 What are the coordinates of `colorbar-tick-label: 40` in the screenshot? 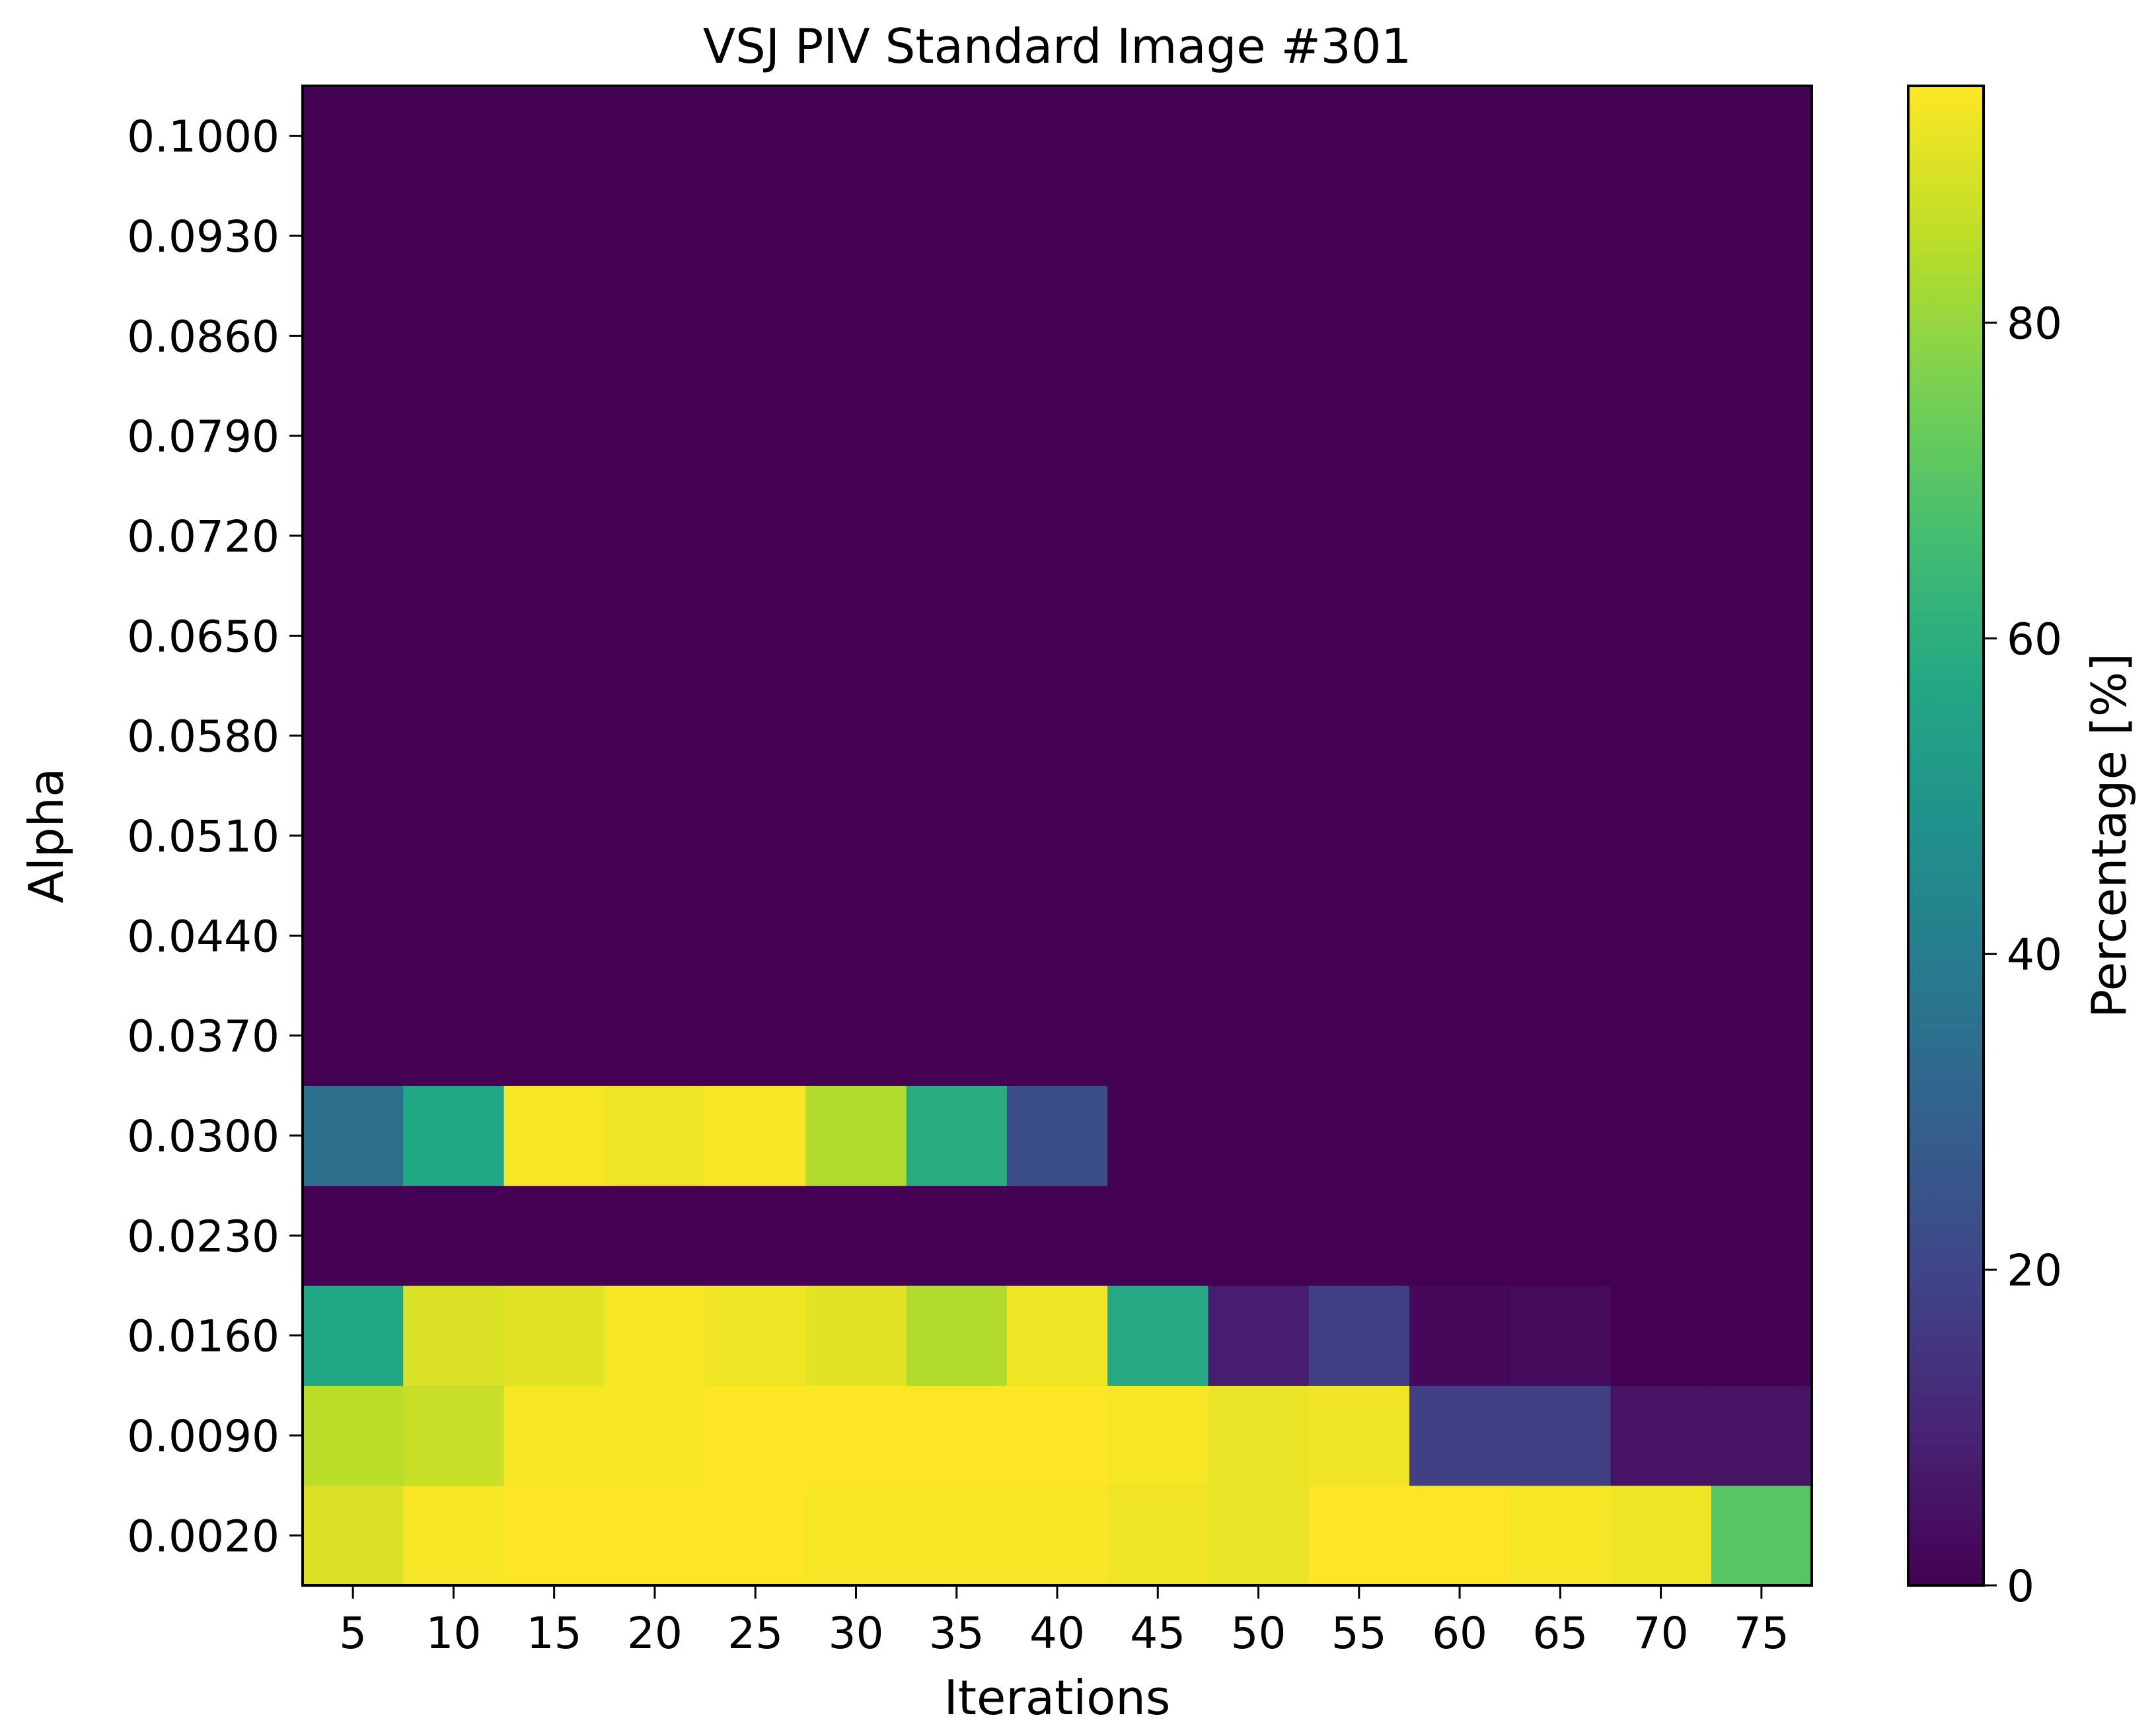 It's located at (2034, 954).